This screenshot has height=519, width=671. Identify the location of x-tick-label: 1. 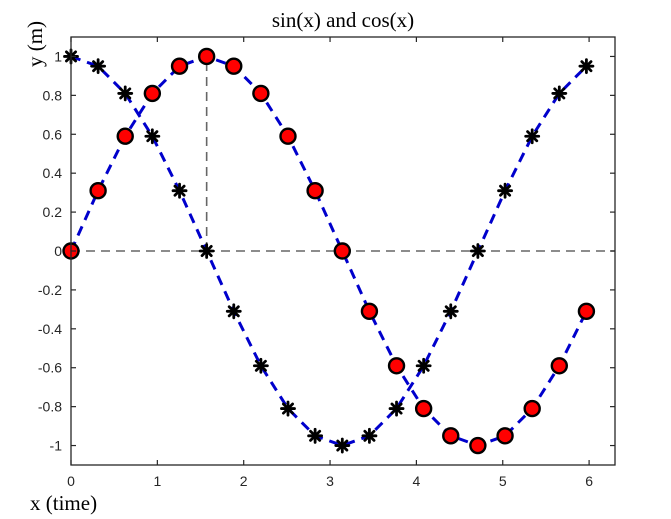
(157, 481).